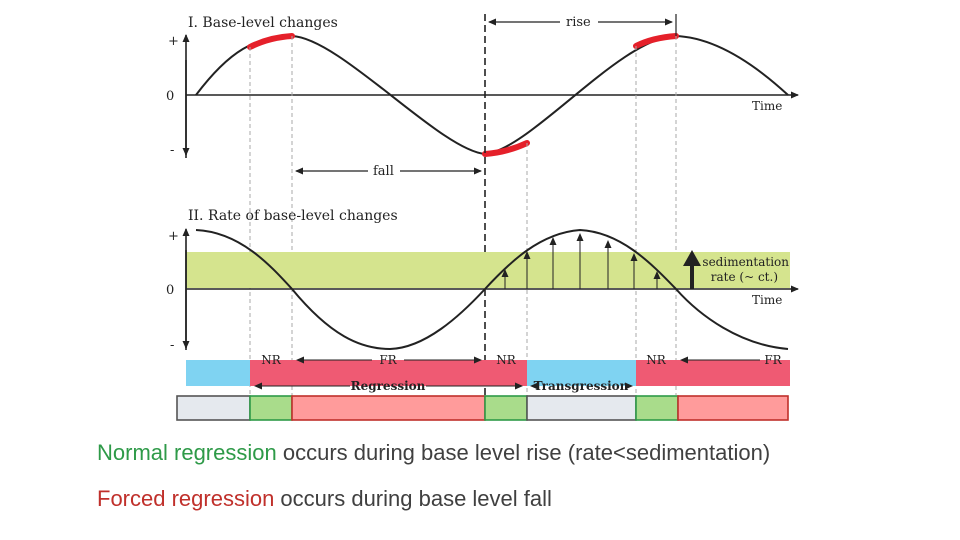 The width and height of the screenshot is (960, 540). Describe the element at coordinates (173, 41) in the screenshot. I see `panel-1-y-plus: +` at that location.